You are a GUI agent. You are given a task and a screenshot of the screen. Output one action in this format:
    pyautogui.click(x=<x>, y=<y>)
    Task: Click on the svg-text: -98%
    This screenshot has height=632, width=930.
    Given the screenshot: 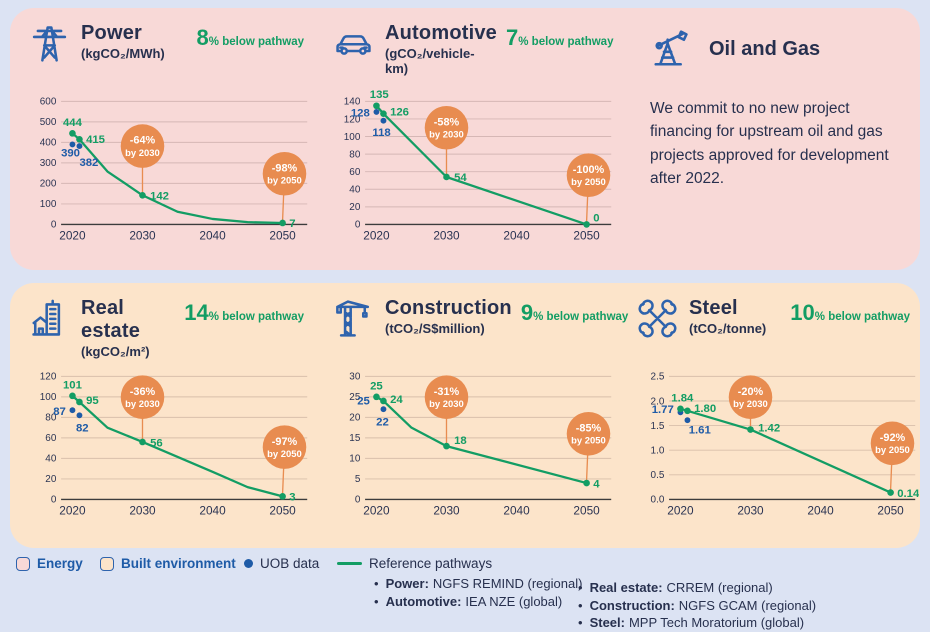 What is the action you would take?
    pyautogui.click(x=285, y=168)
    